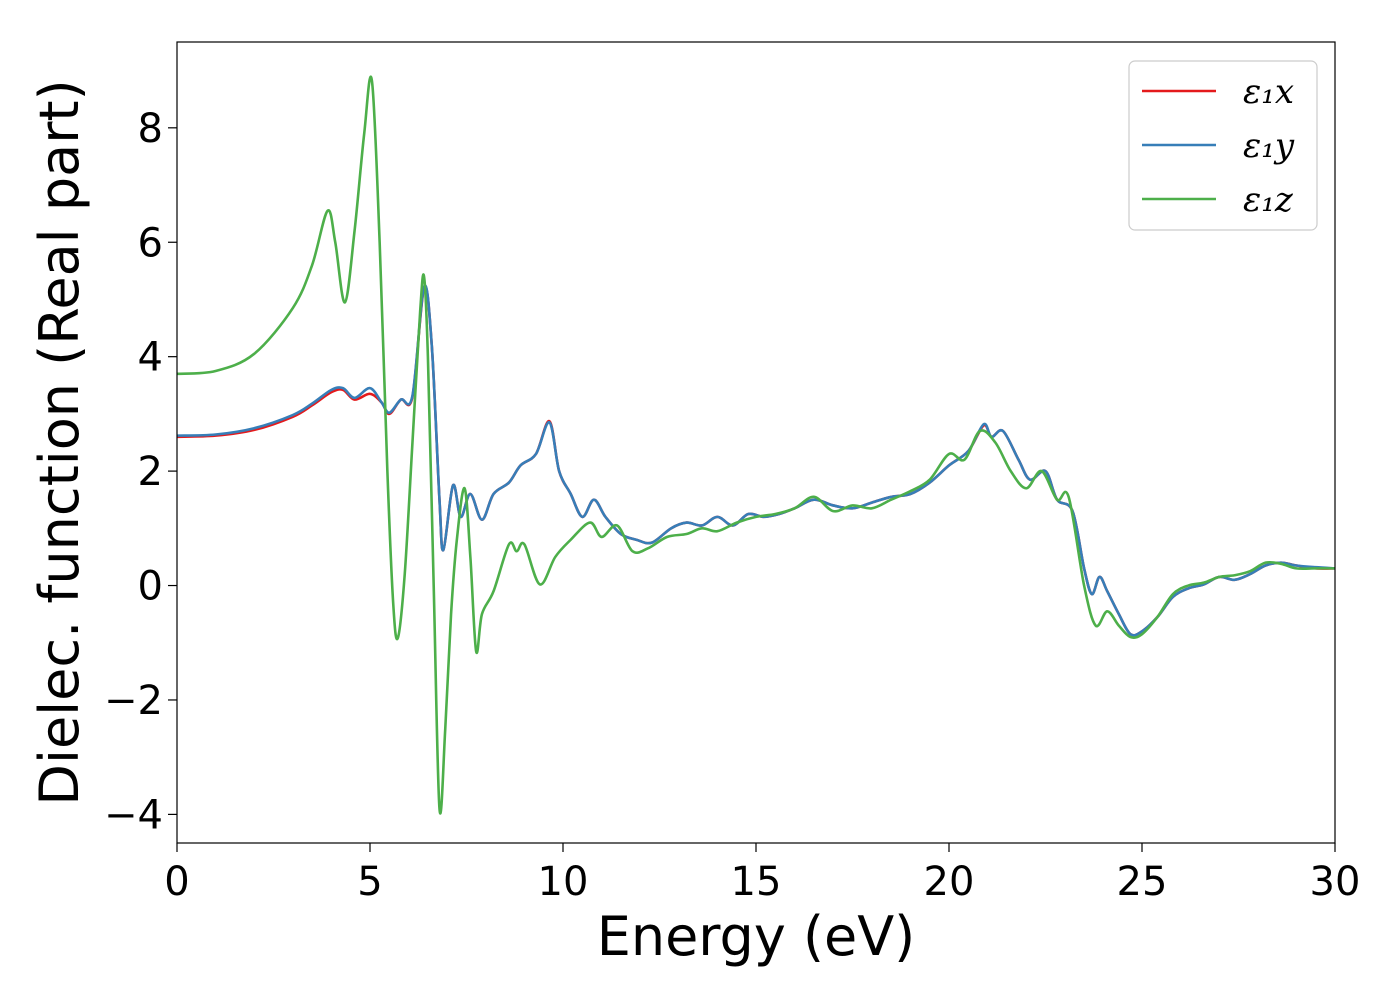  I want to click on legend-entry-eps1y: ε₁y, so click(1218, 146).